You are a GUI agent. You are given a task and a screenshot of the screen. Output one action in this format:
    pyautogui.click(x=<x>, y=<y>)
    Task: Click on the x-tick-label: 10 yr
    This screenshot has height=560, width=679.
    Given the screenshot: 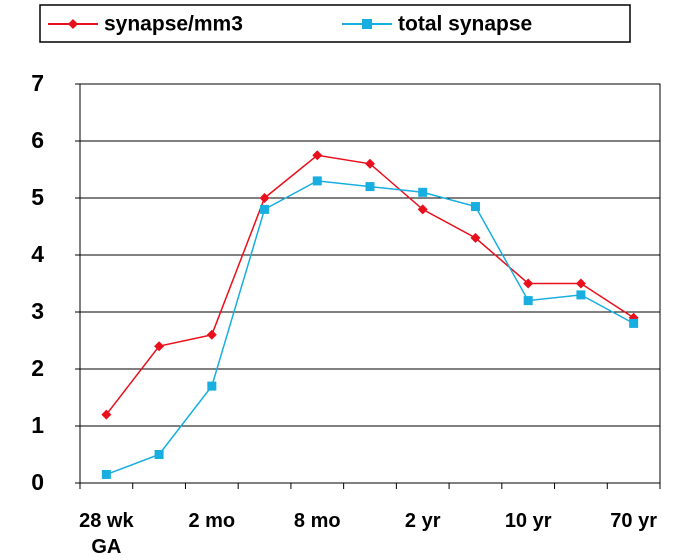 What is the action you would take?
    pyautogui.click(x=528, y=521)
    